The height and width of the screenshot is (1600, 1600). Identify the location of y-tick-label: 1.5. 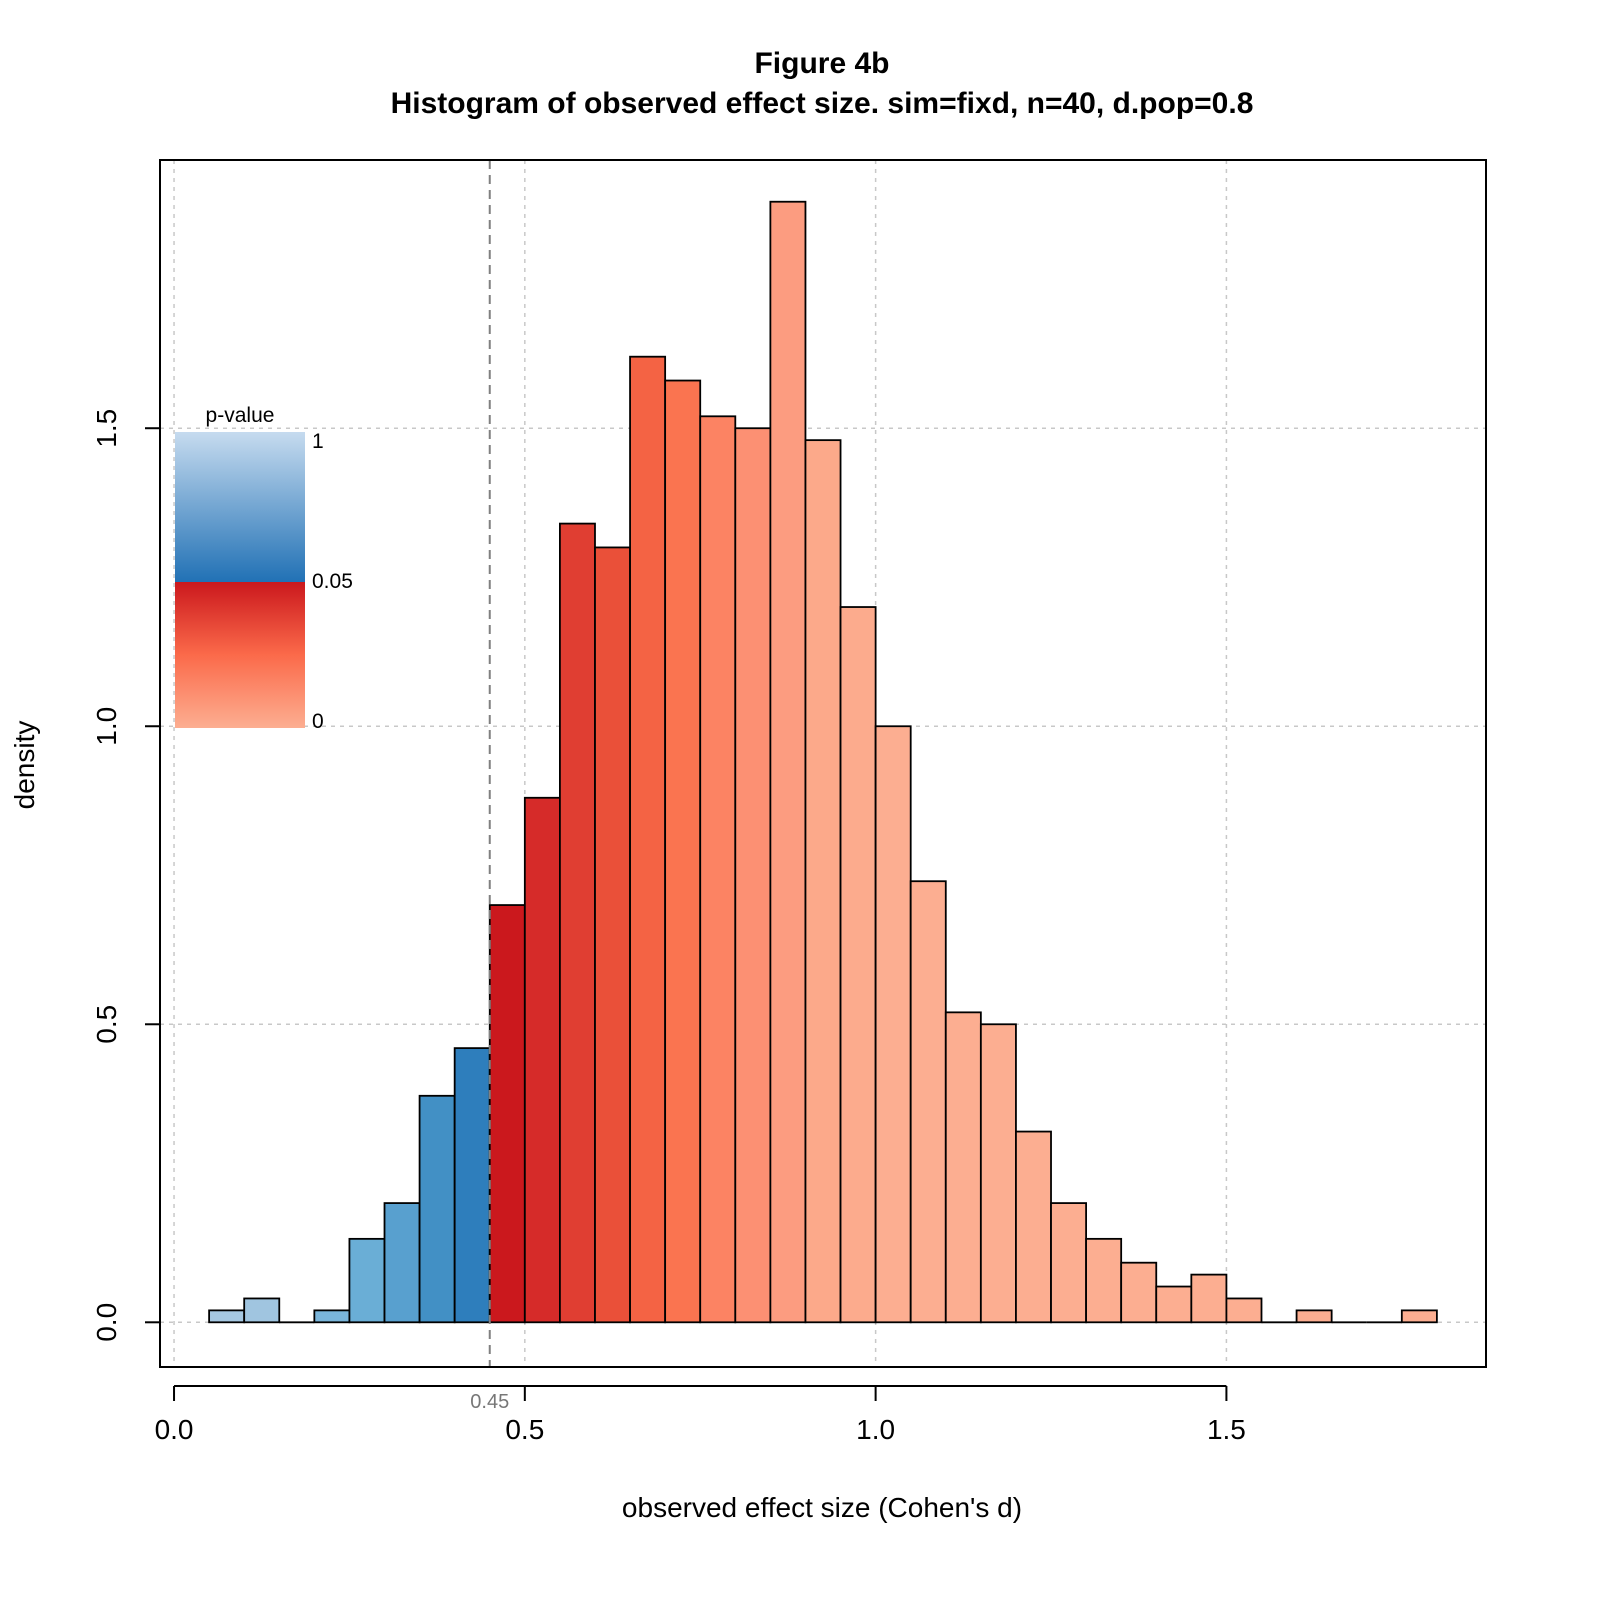
(106, 428).